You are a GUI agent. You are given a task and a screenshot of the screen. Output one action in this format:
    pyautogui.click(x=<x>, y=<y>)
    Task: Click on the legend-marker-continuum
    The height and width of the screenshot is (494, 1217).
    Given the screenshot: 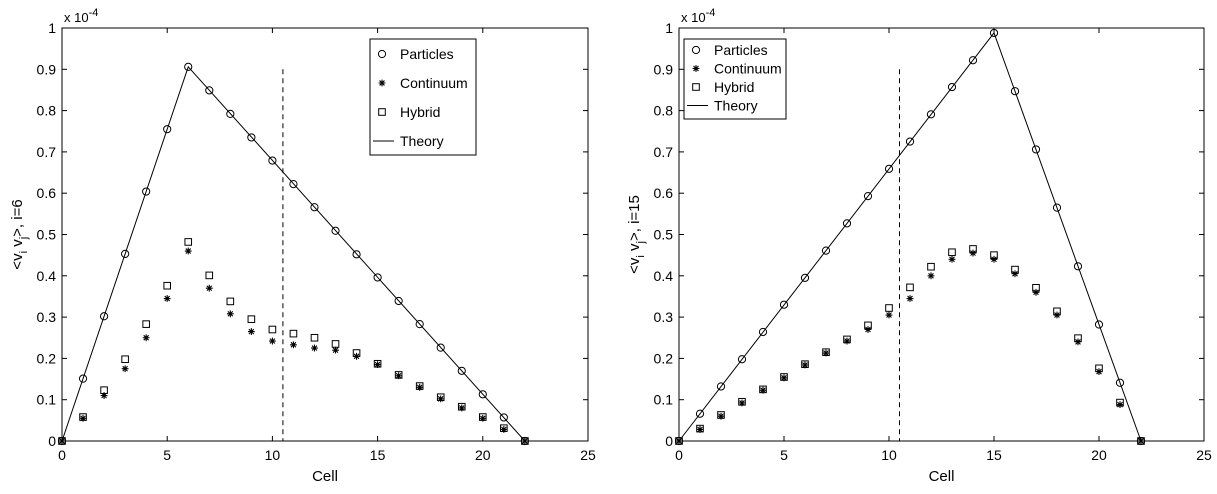 What is the action you would take?
    pyautogui.click(x=696, y=68)
    